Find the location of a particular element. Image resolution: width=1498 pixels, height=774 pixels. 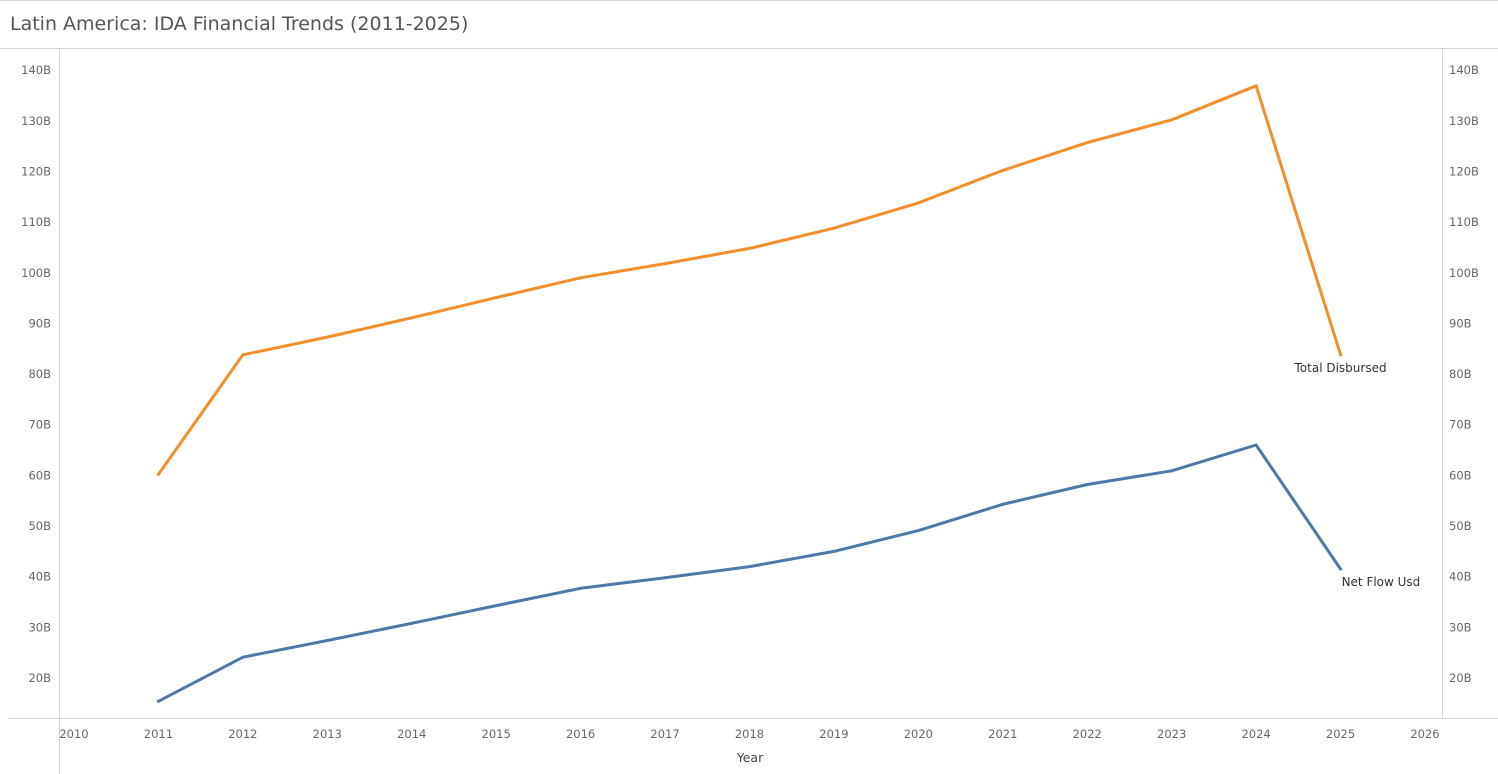

y-tick-label-left: 40B is located at coordinates (39, 577).